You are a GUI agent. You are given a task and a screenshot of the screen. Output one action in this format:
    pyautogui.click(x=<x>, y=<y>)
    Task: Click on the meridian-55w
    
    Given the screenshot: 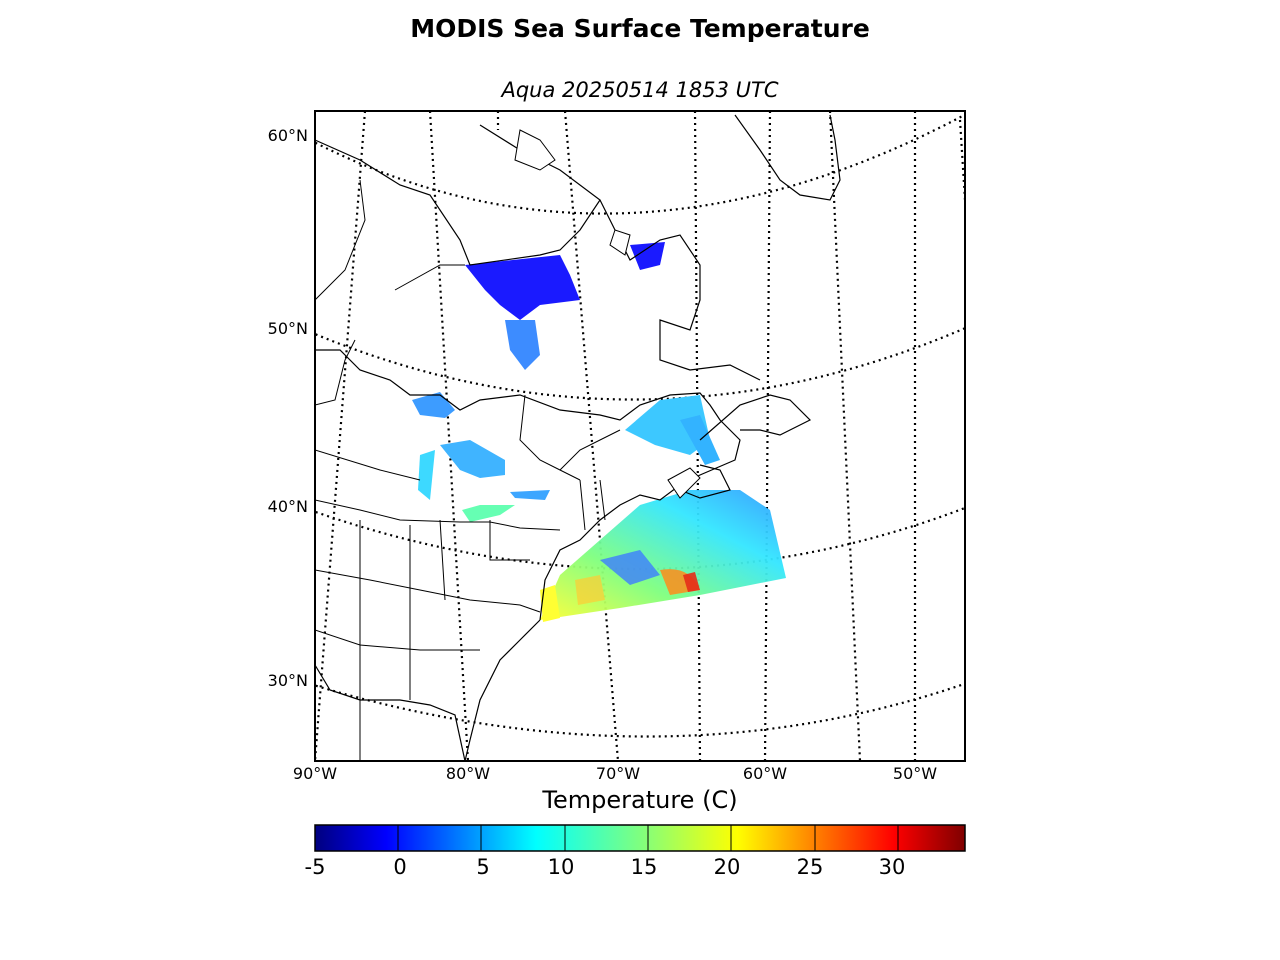 What is the action you would take?
    pyautogui.click(x=845, y=436)
    